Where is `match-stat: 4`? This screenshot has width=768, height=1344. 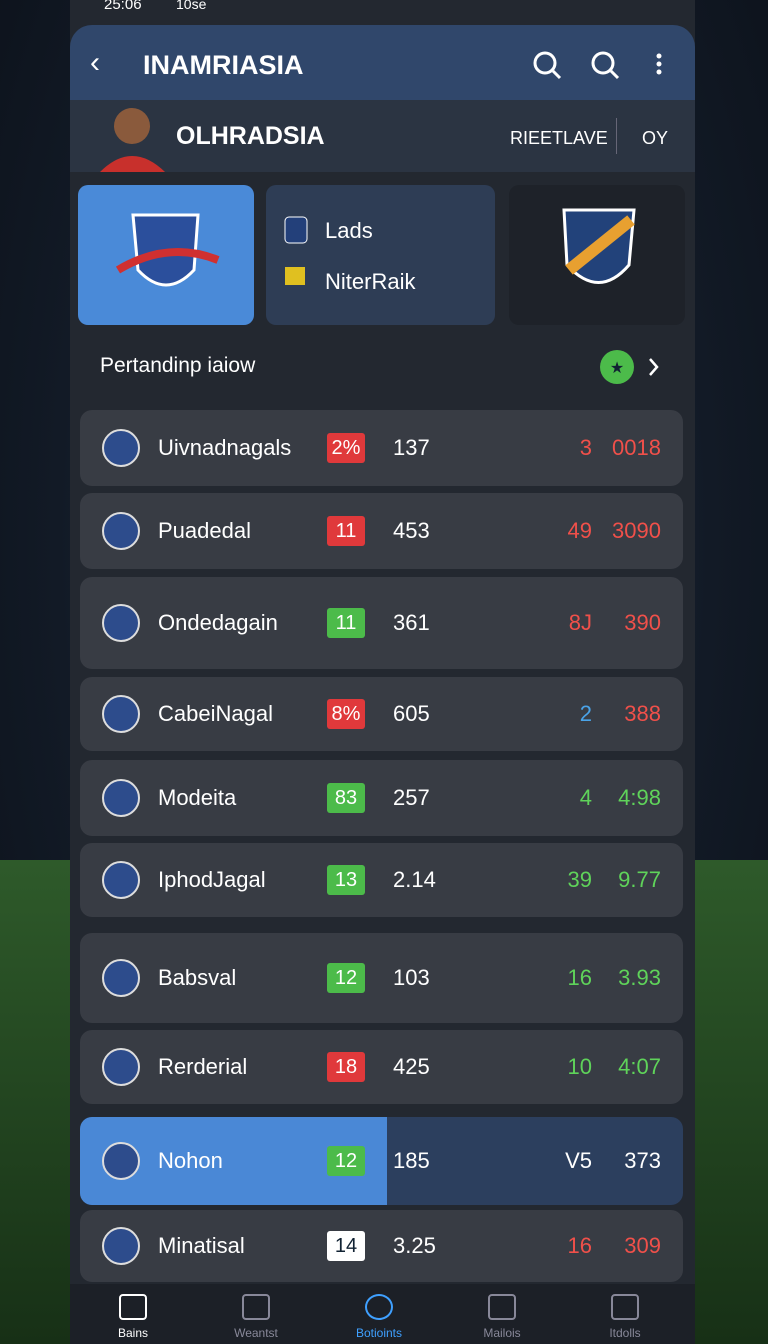 match-stat: 4 is located at coordinates (585, 797).